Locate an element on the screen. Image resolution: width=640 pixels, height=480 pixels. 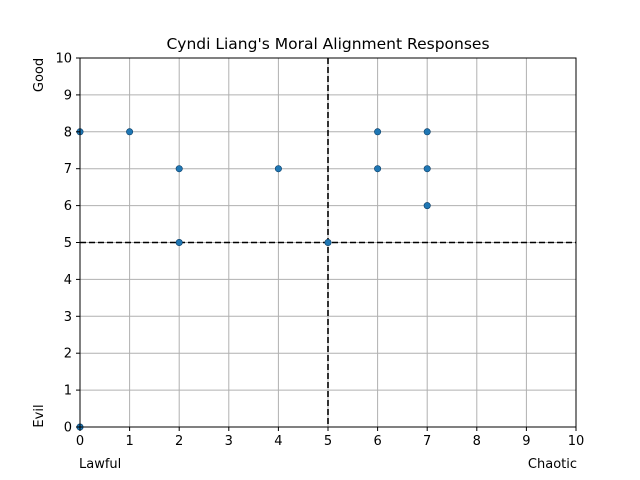
y-tick-label: 2 is located at coordinates (68, 354).